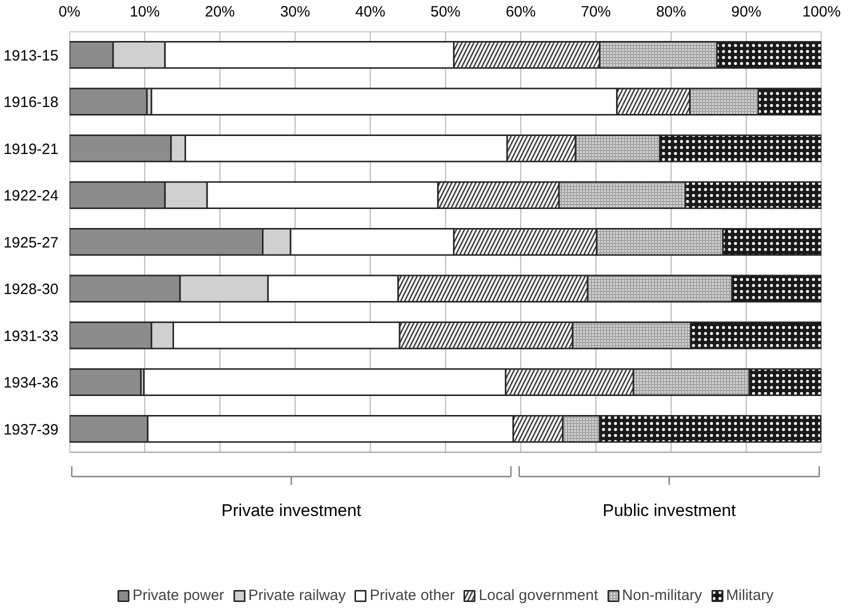 The width and height of the screenshot is (868, 613). What do you see at coordinates (669, 510) in the screenshot?
I see `text: Public investment` at bounding box center [669, 510].